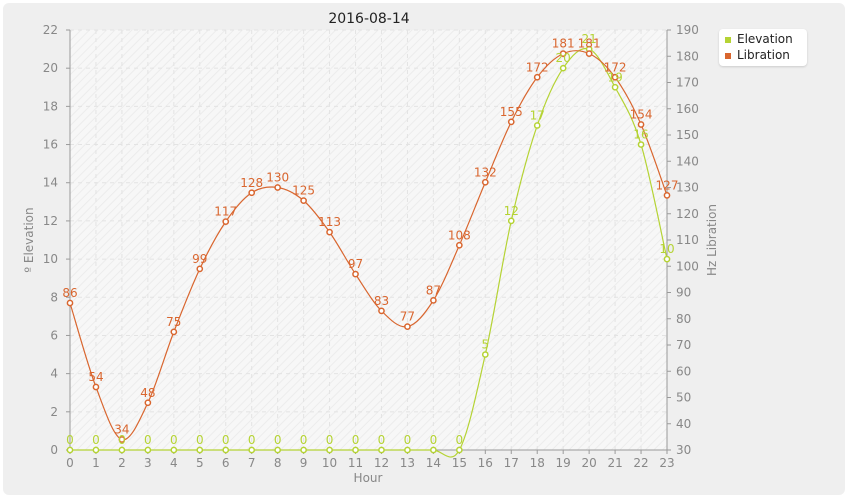  What do you see at coordinates (728, 55) in the screenshot?
I see `legend-swatch-libration` at bounding box center [728, 55].